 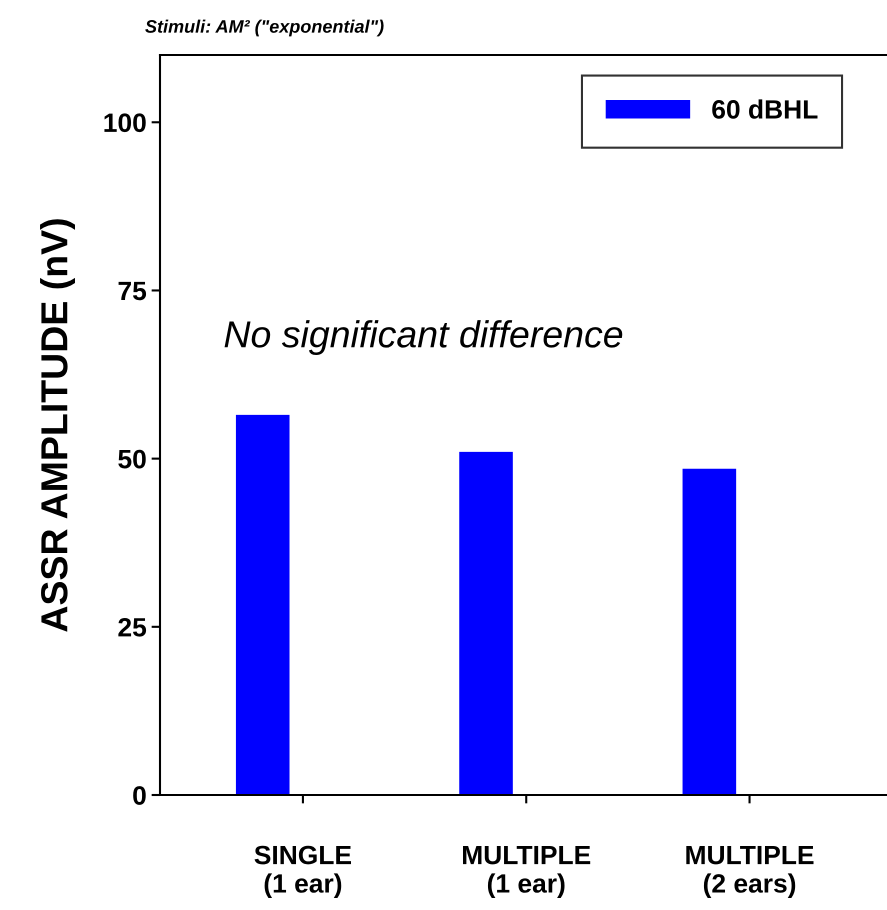 What do you see at coordinates (526, 872) in the screenshot?
I see `x-tick-label: MULTIPLE (1 ear)` at bounding box center [526, 872].